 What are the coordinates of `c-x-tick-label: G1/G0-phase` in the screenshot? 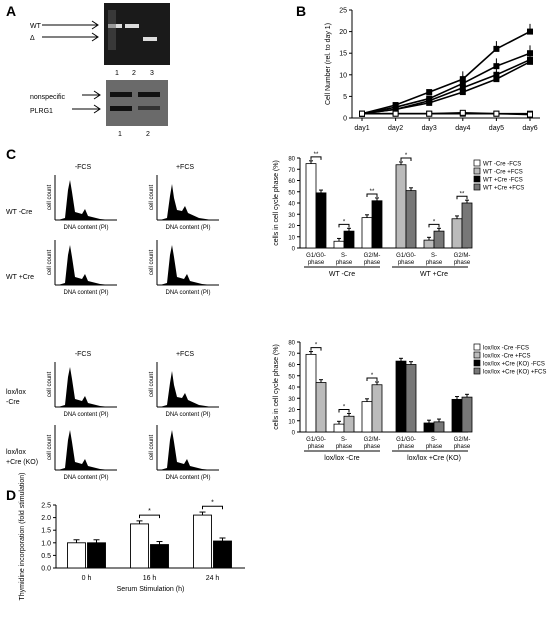 It's located at (316, 443).